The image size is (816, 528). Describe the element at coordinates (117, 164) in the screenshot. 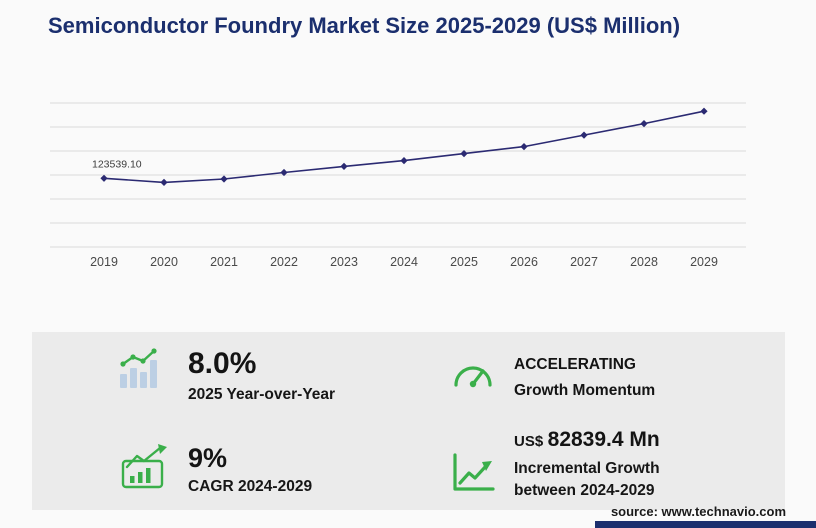

I see `point-value-label: 123539.10` at that location.